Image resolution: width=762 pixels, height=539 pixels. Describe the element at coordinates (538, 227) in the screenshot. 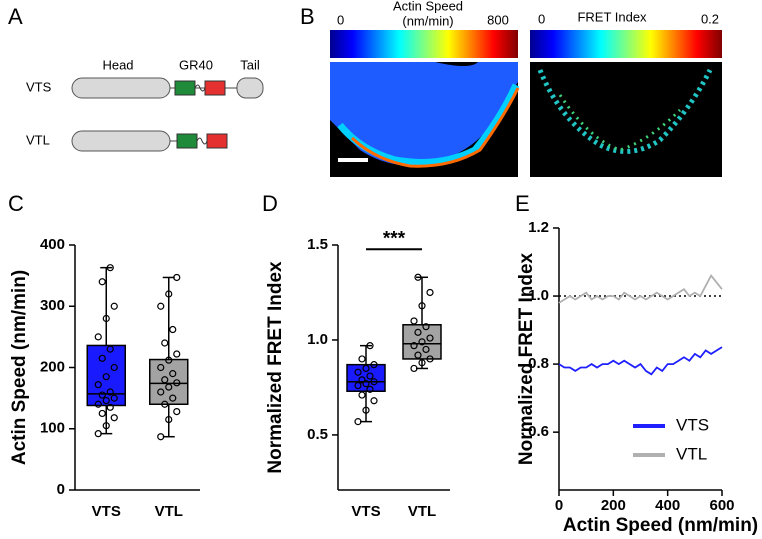

I see `y-tick-label: 1.2` at that location.